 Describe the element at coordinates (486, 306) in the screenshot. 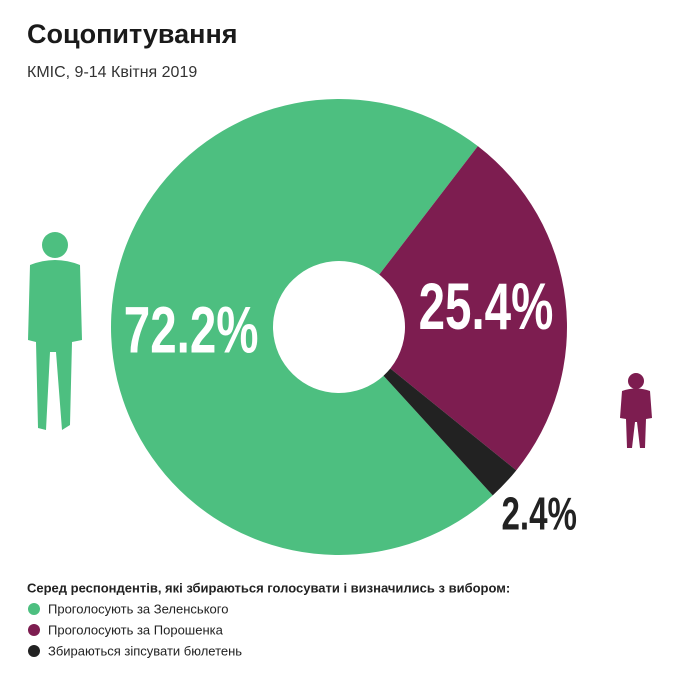

I see `value-label: 25.4%` at that location.